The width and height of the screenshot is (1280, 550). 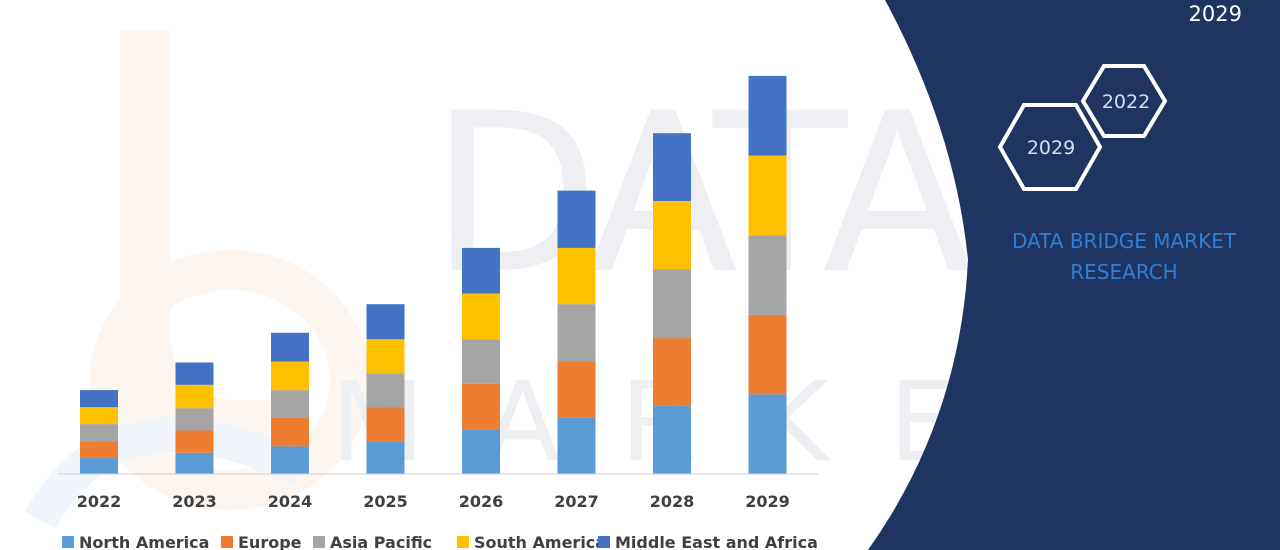 I want to click on bar-asia-pacific-2026, so click(x=481, y=361).